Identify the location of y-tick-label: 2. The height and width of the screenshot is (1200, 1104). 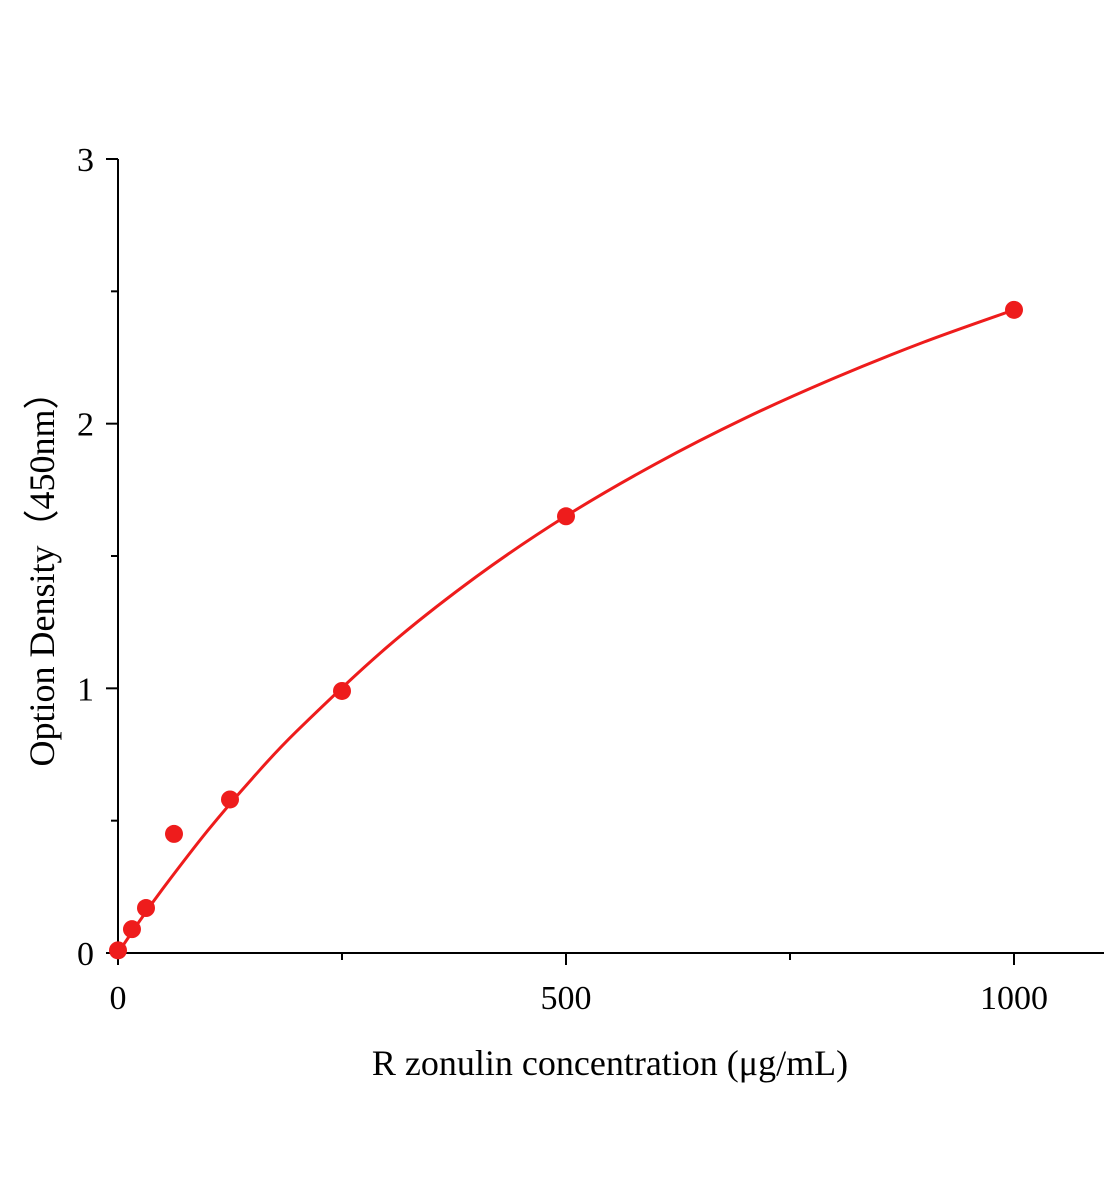
(85, 425).